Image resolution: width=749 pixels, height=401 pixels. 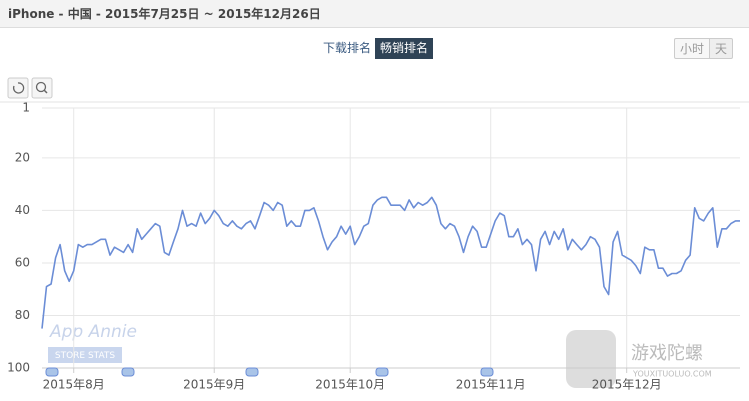 What do you see at coordinates (22, 315) in the screenshot?
I see `y-tick-label: 80` at bounding box center [22, 315].